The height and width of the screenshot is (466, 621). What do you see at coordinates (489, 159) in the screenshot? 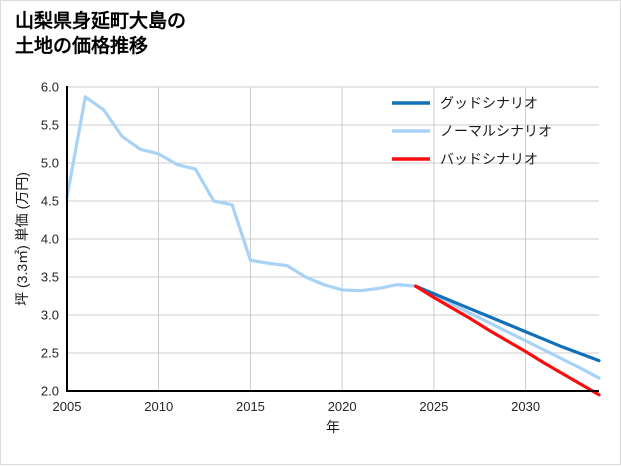
I see `legend-label: バッドシナリオ` at bounding box center [489, 159].